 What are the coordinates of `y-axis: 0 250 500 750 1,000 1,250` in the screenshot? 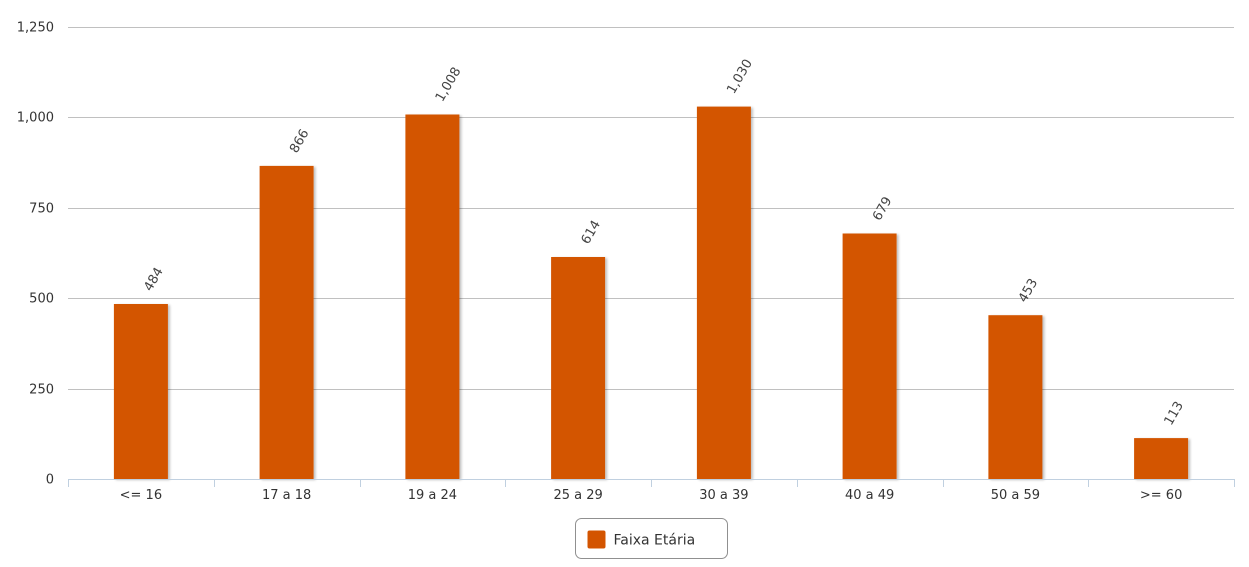 It's located at (35, 254).